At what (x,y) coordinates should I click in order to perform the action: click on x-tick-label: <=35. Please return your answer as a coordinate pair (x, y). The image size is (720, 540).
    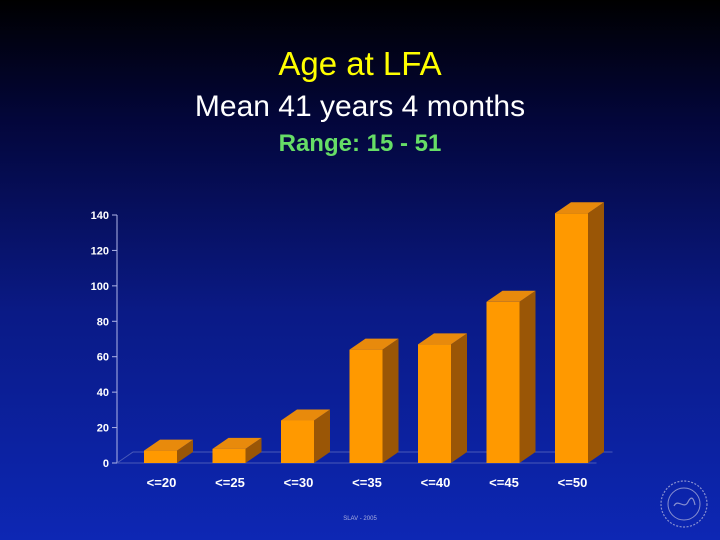
    Looking at the image, I should click on (367, 482).